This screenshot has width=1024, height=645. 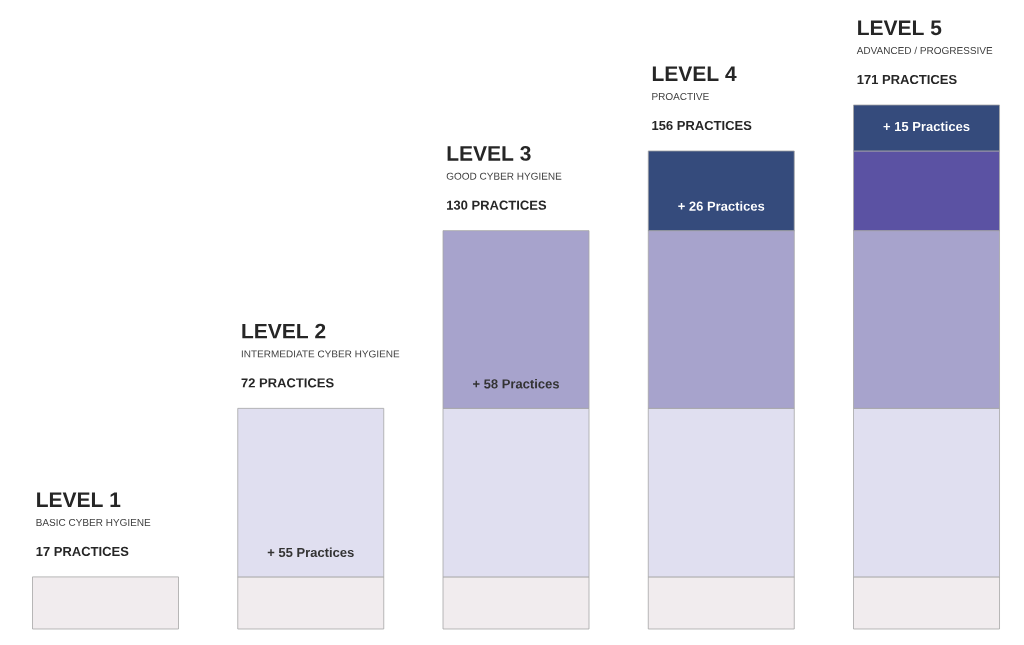 What do you see at coordinates (287, 383) in the screenshot?
I see `total-label: 72 PRACTICES` at bounding box center [287, 383].